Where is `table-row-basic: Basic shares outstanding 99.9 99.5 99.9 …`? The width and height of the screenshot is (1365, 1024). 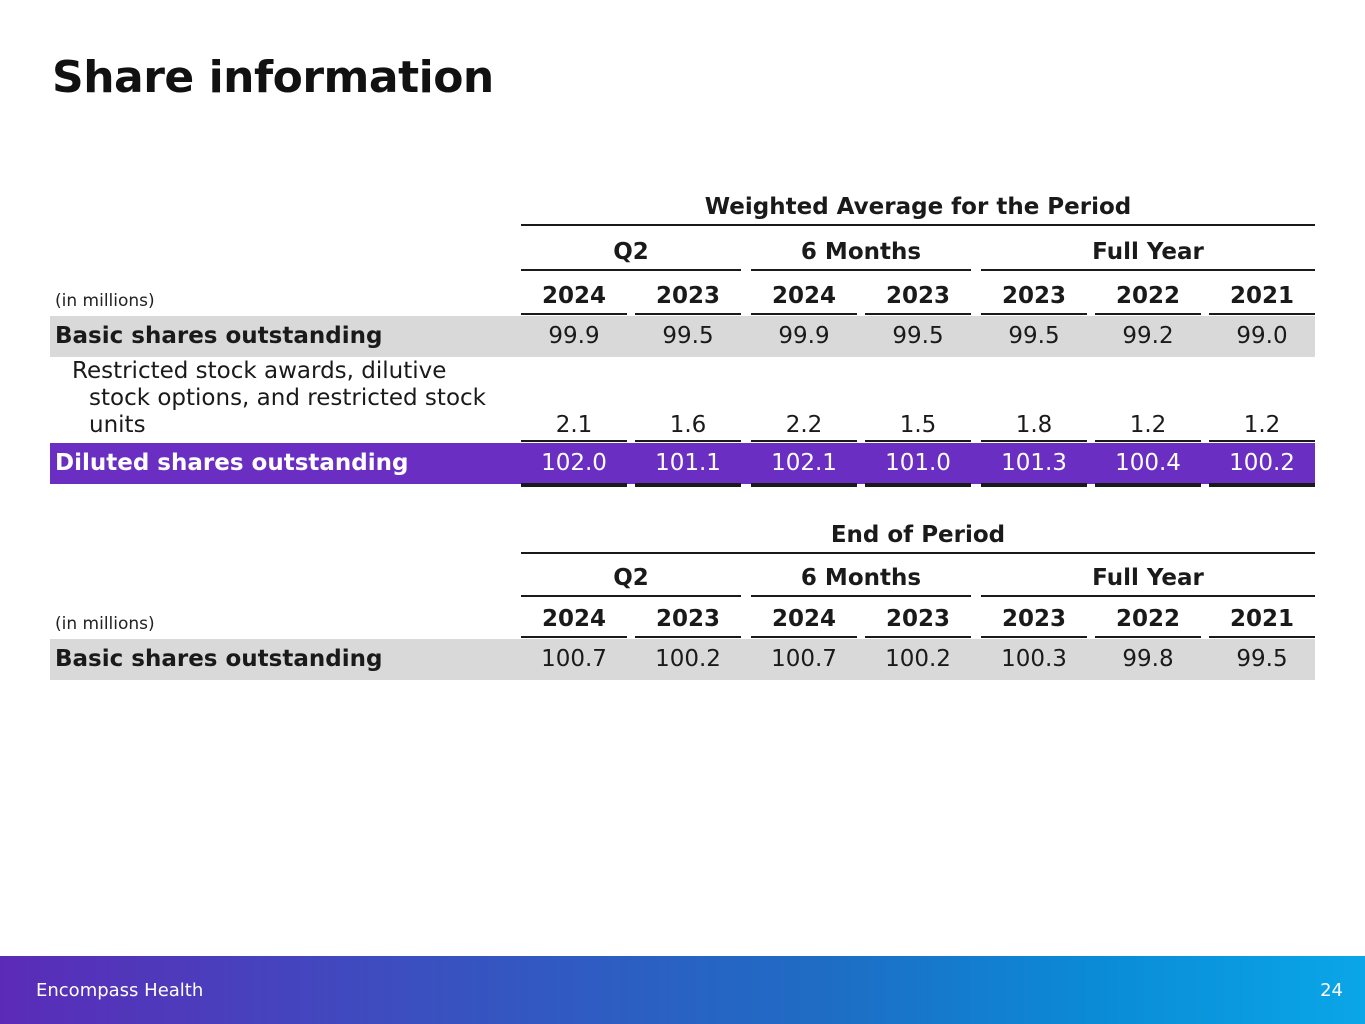
table-row-basic: Basic shares outstanding 99.9 99.5 99.9 … is located at coordinates (682, 336).